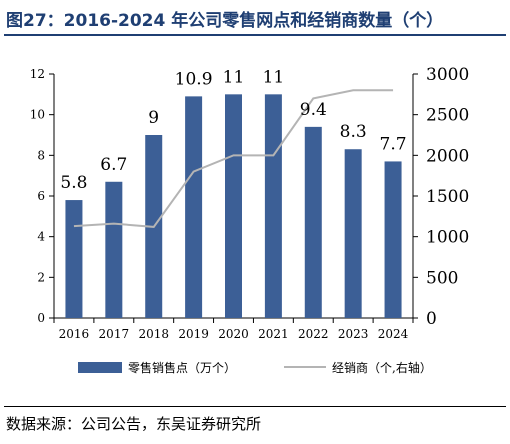 The height and width of the screenshot is (444, 510). What do you see at coordinates (113, 165) in the screenshot?
I see `bar-data-label: 6.7` at bounding box center [113, 165].